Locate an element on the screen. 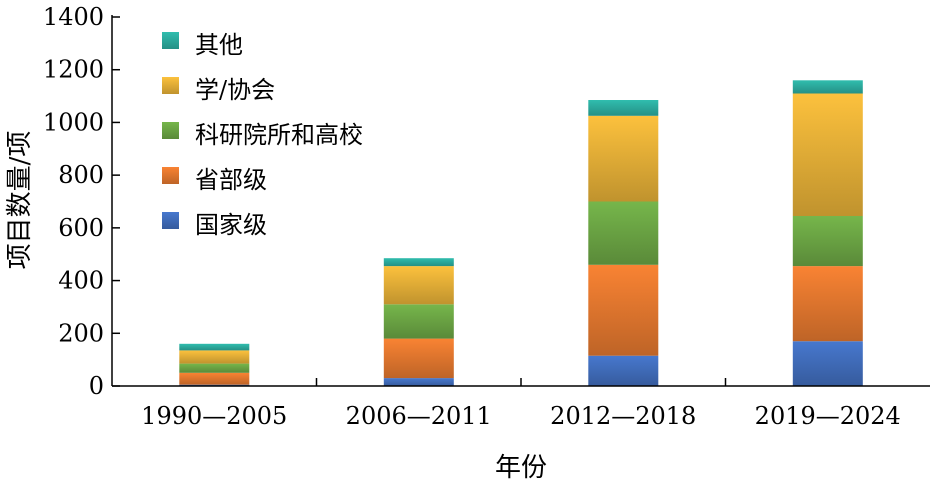  y-tick-label: 400 is located at coordinates (81, 281).